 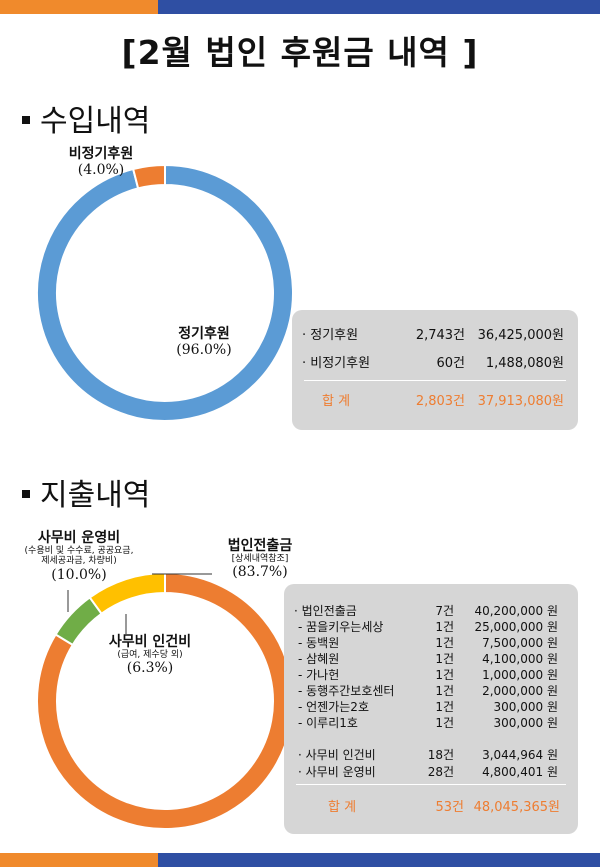 I want to click on expense-label-operating-sub1: (수용비 및 수수료, 공공요금,, so click(x=79, y=551).